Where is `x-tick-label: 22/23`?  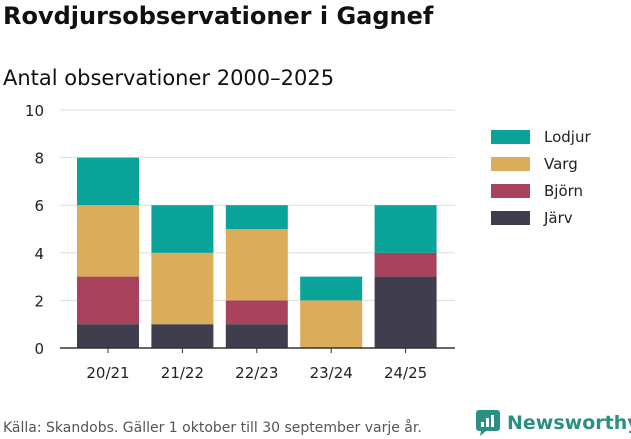 x-tick-label: 22/23 is located at coordinates (256, 373).